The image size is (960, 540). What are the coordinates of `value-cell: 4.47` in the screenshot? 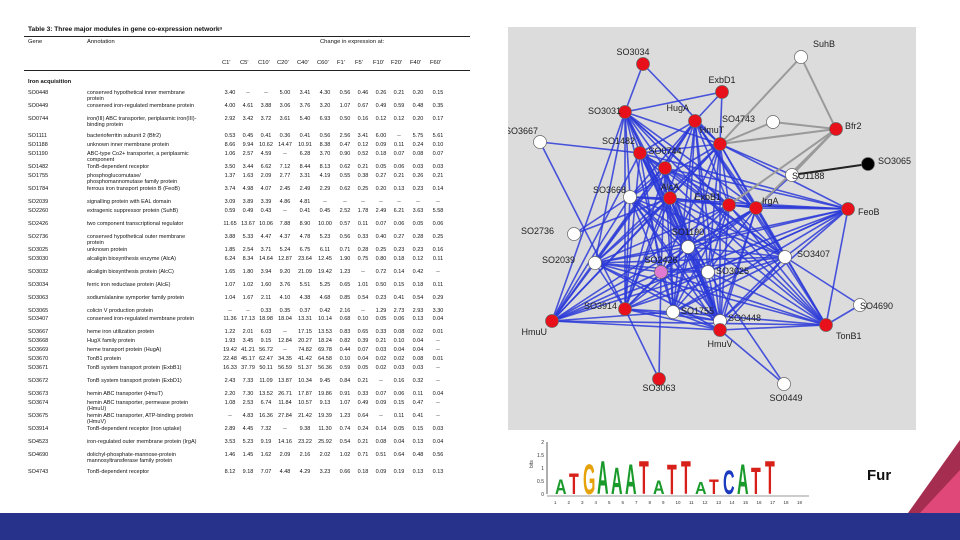 It's located at (266, 236).